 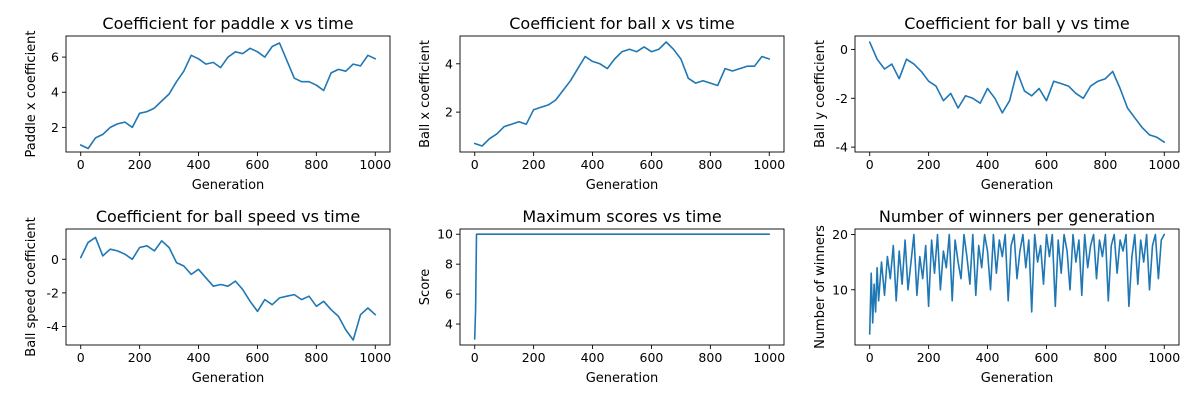 I want to click on chart-title: Coefficient for ball x vs time, so click(x=621, y=23).